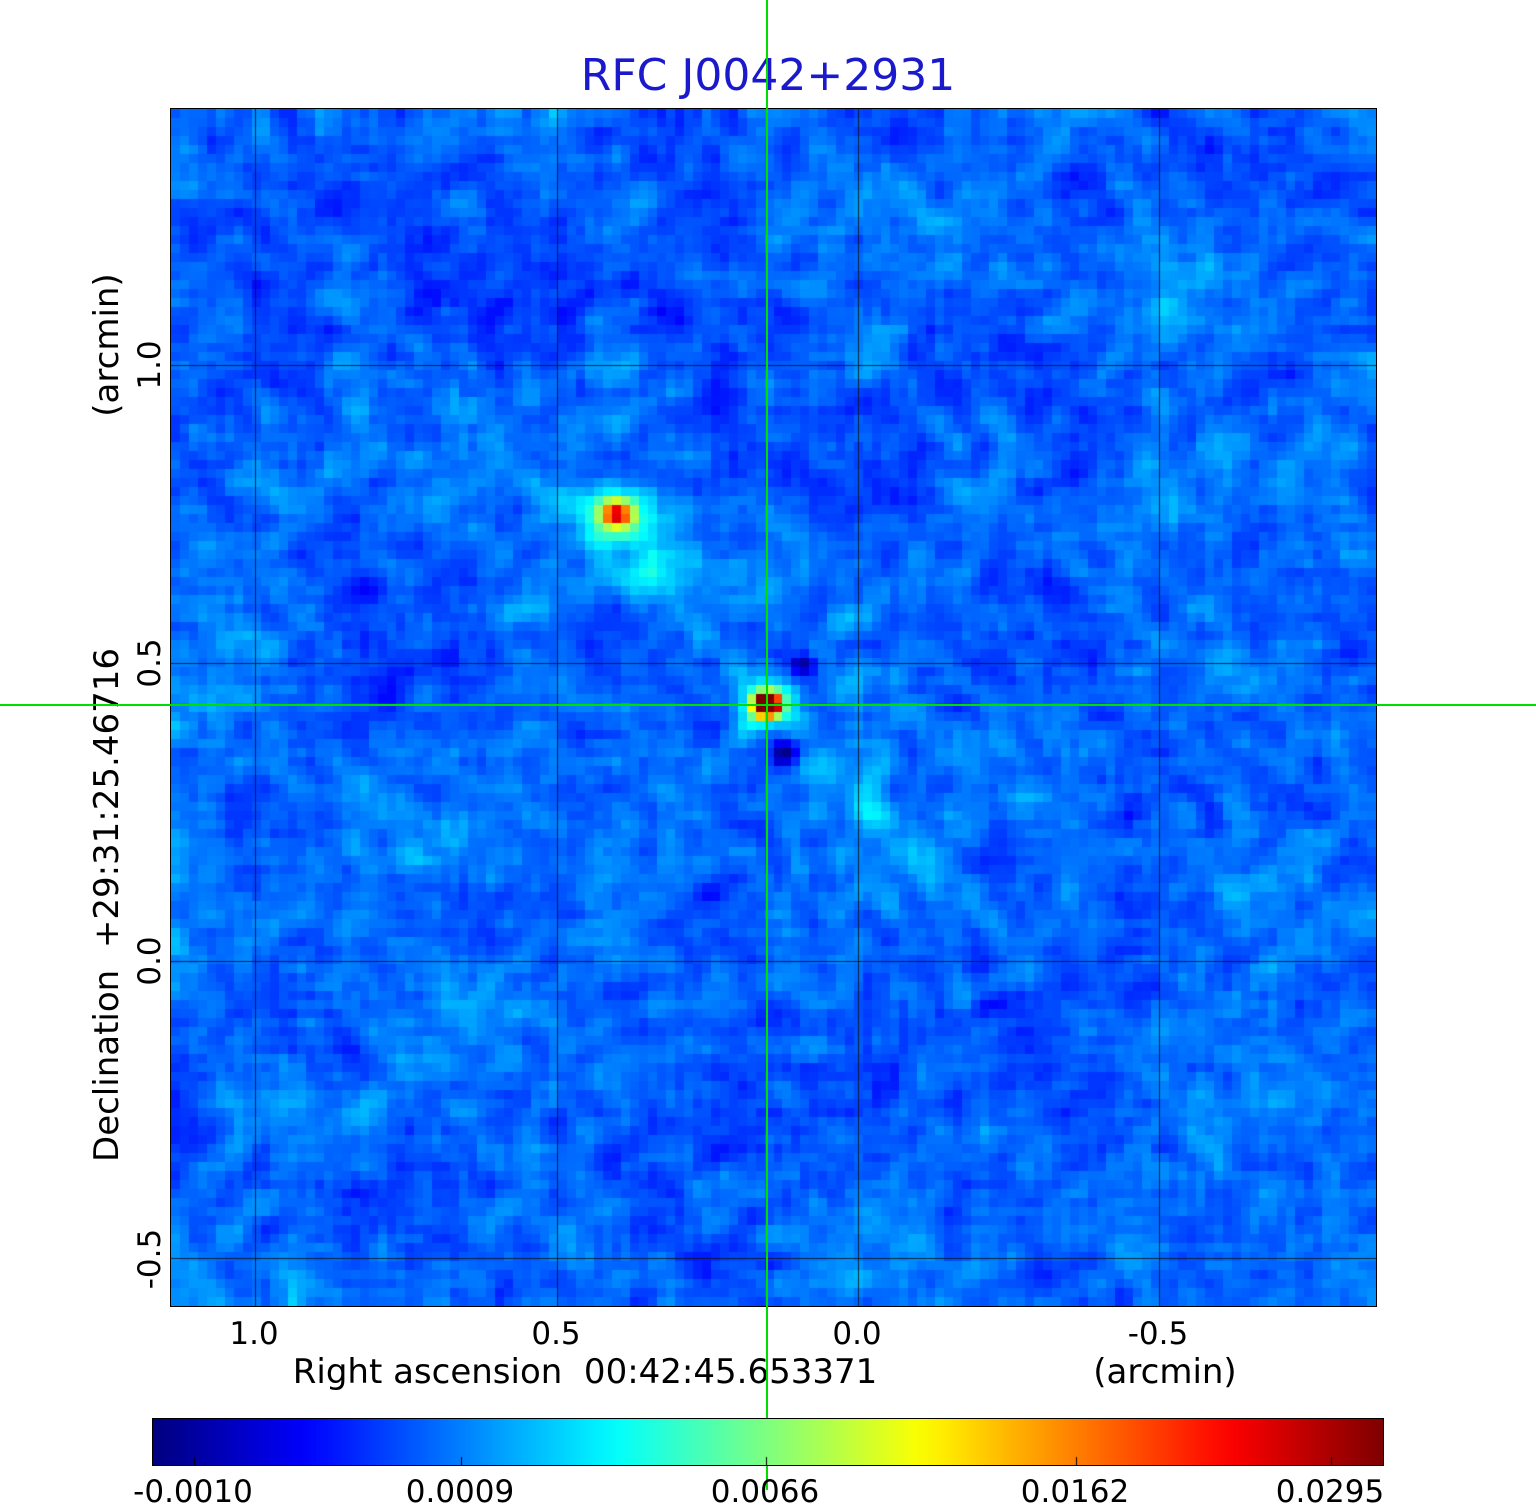  What do you see at coordinates (556, 1334) in the screenshot?
I see `x-tick-label: 0.5` at bounding box center [556, 1334].